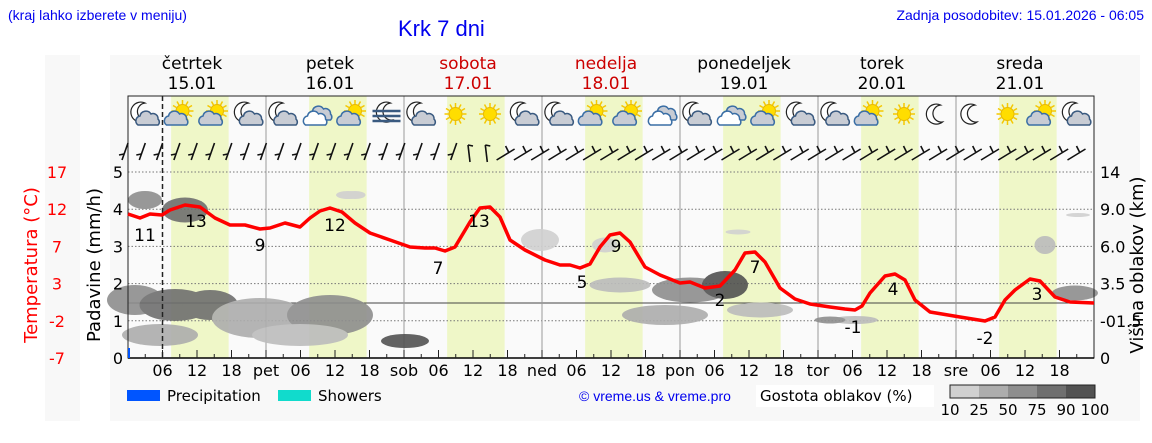 This screenshot has height=443, width=1152. I want to click on last-updated: Zadnja posodobitev: 15.01.2026 - 06:05, so click(1020, 15).